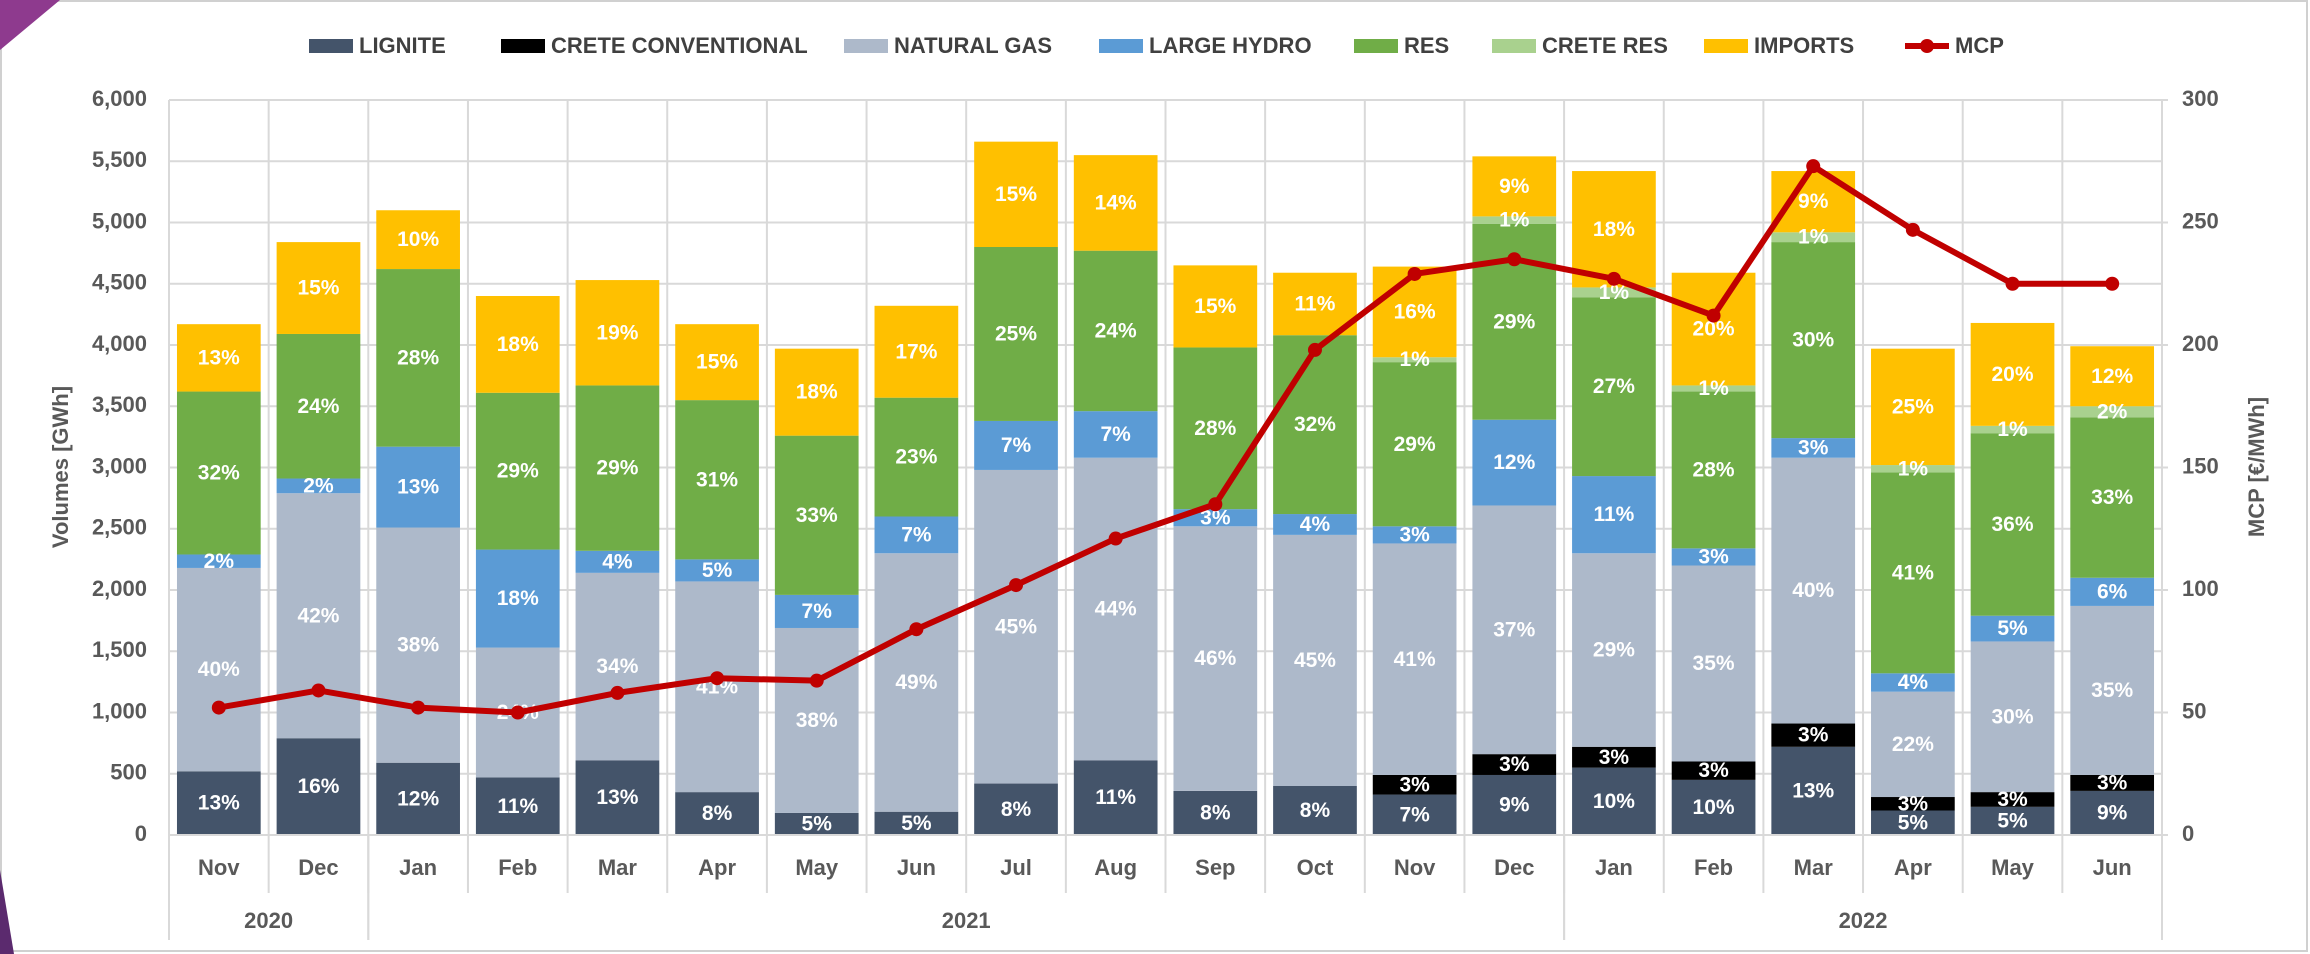  Describe the element at coordinates (2188, 833) in the screenshot. I see `y2-tick-label: 0` at that location.